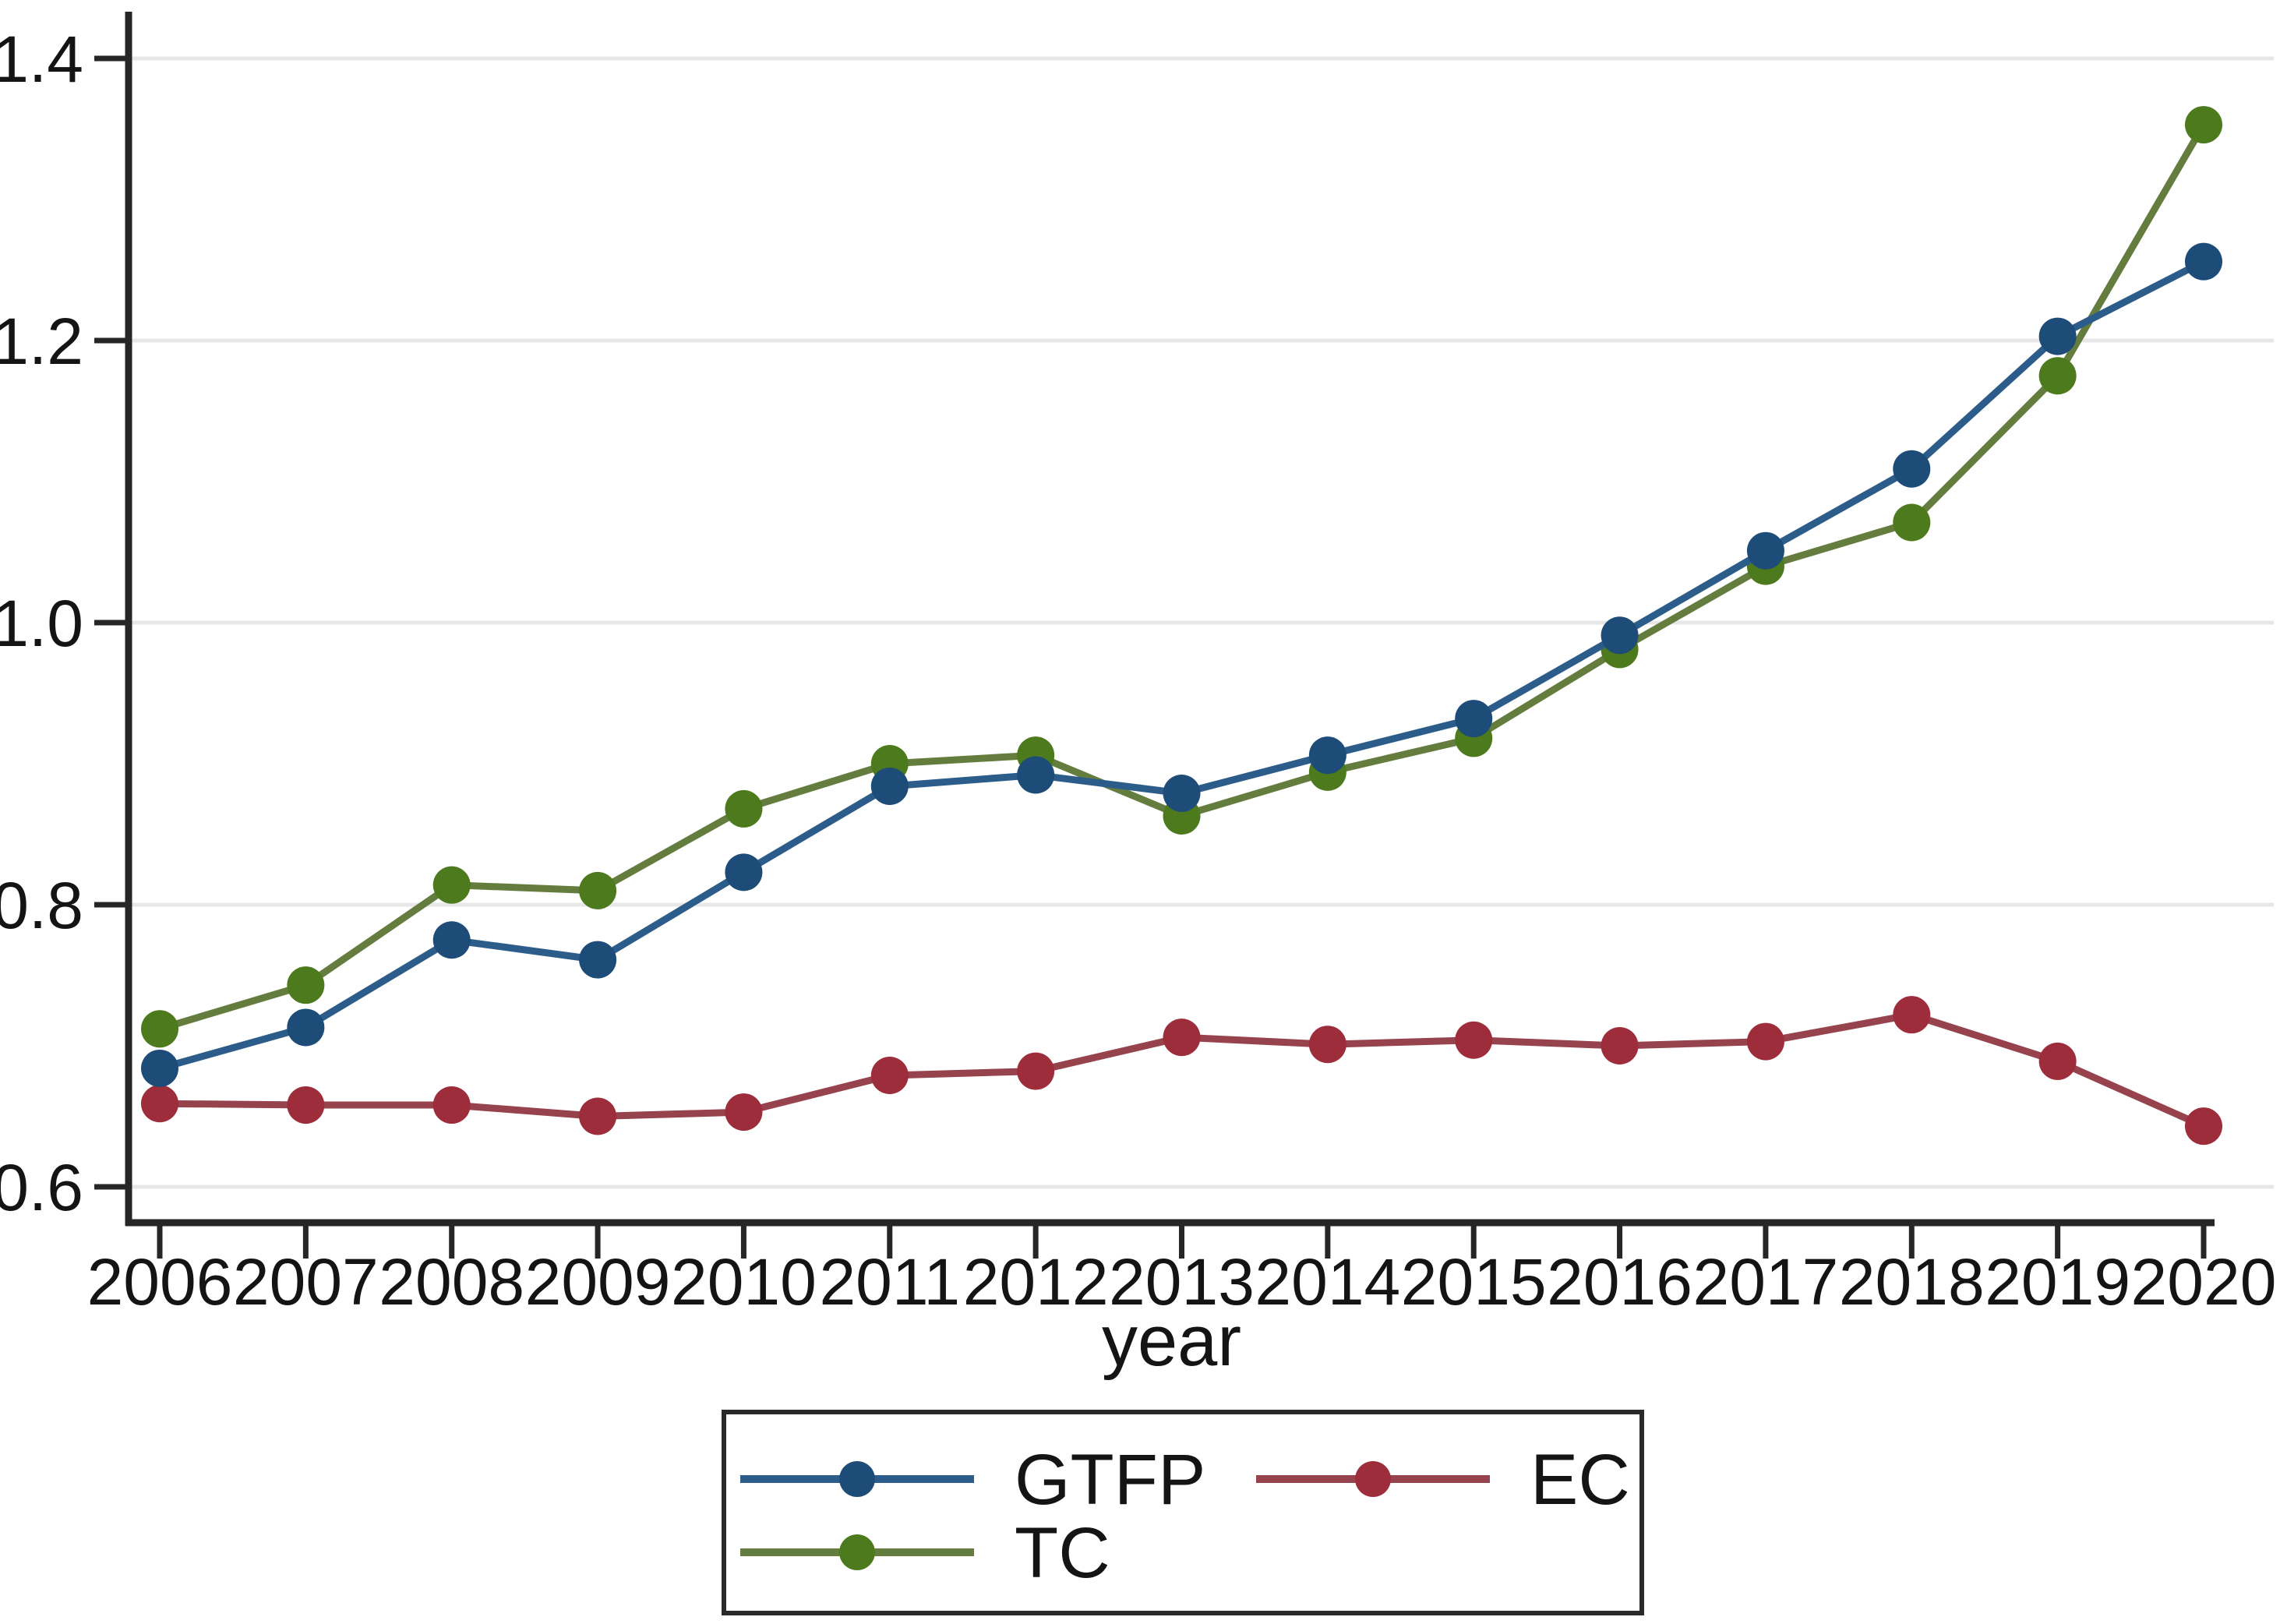  Describe the element at coordinates (598, 1116) in the screenshot. I see `data-point-EC-2009` at that location.